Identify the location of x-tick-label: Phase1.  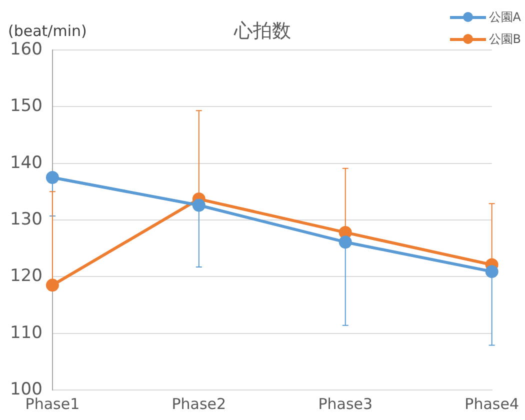
(52, 403).